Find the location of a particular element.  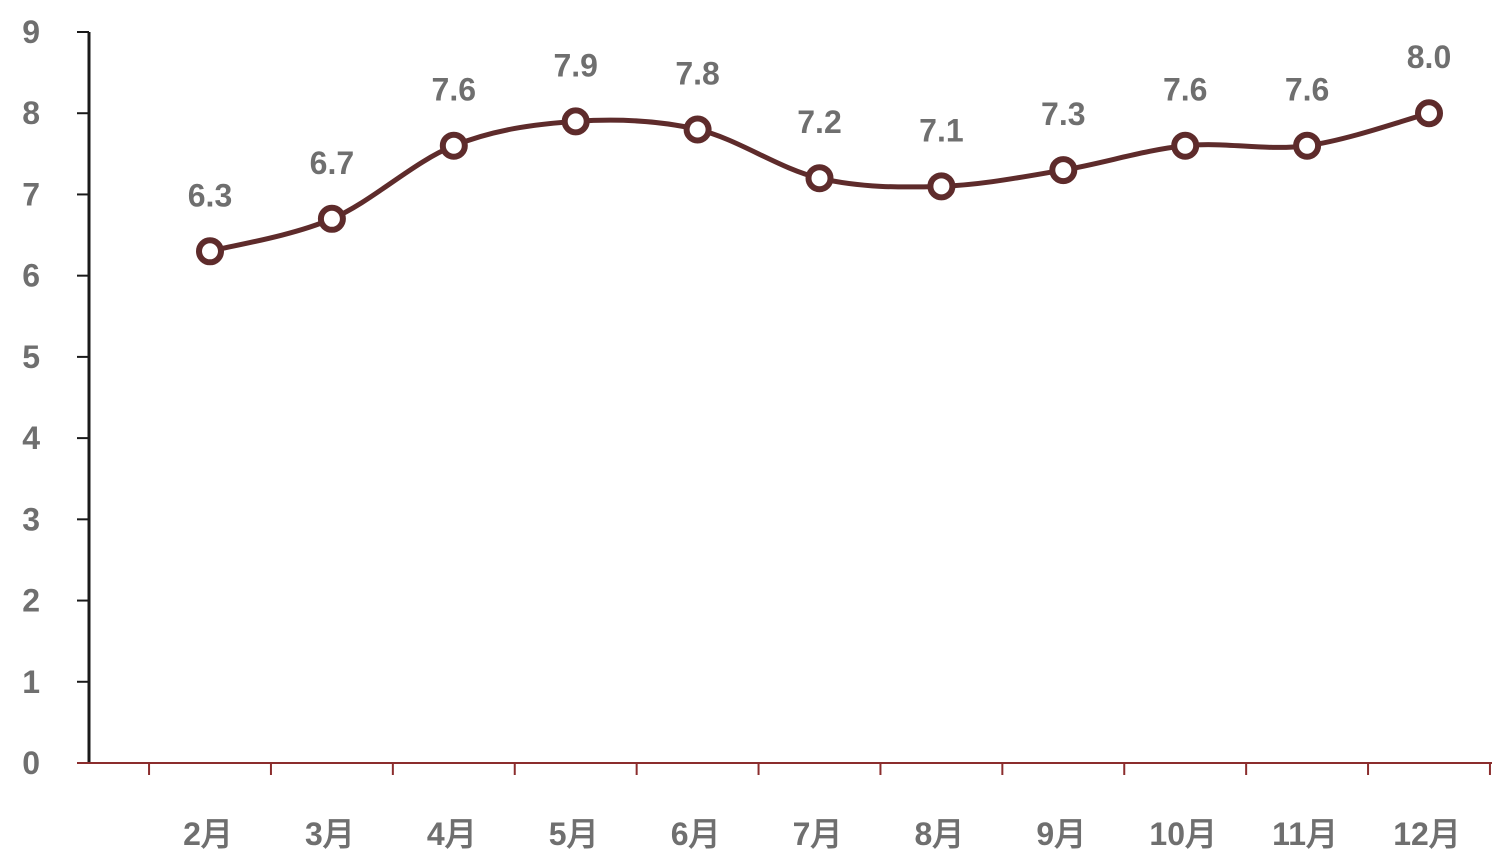

data-label: 7.2 is located at coordinates (819, 122).